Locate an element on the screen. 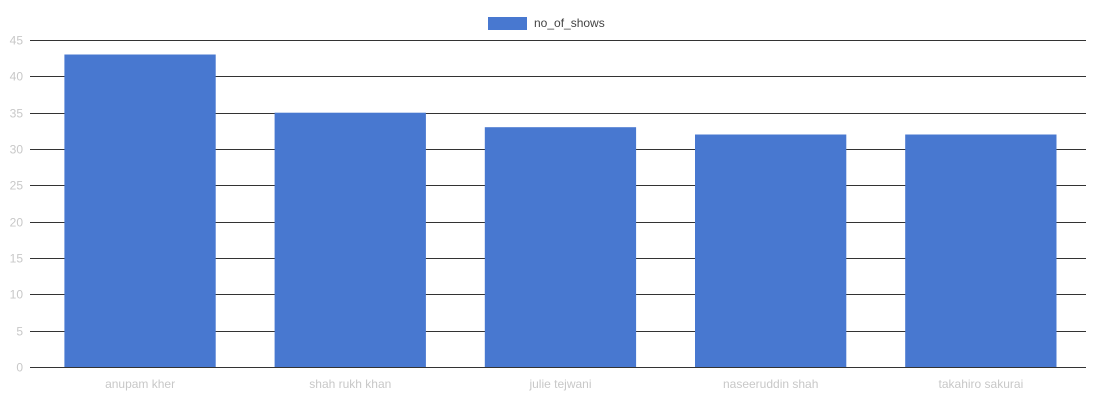 The height and width of the screenshot is (409, 1094). bar-anupam-kher is located at coordinates (140, 210).